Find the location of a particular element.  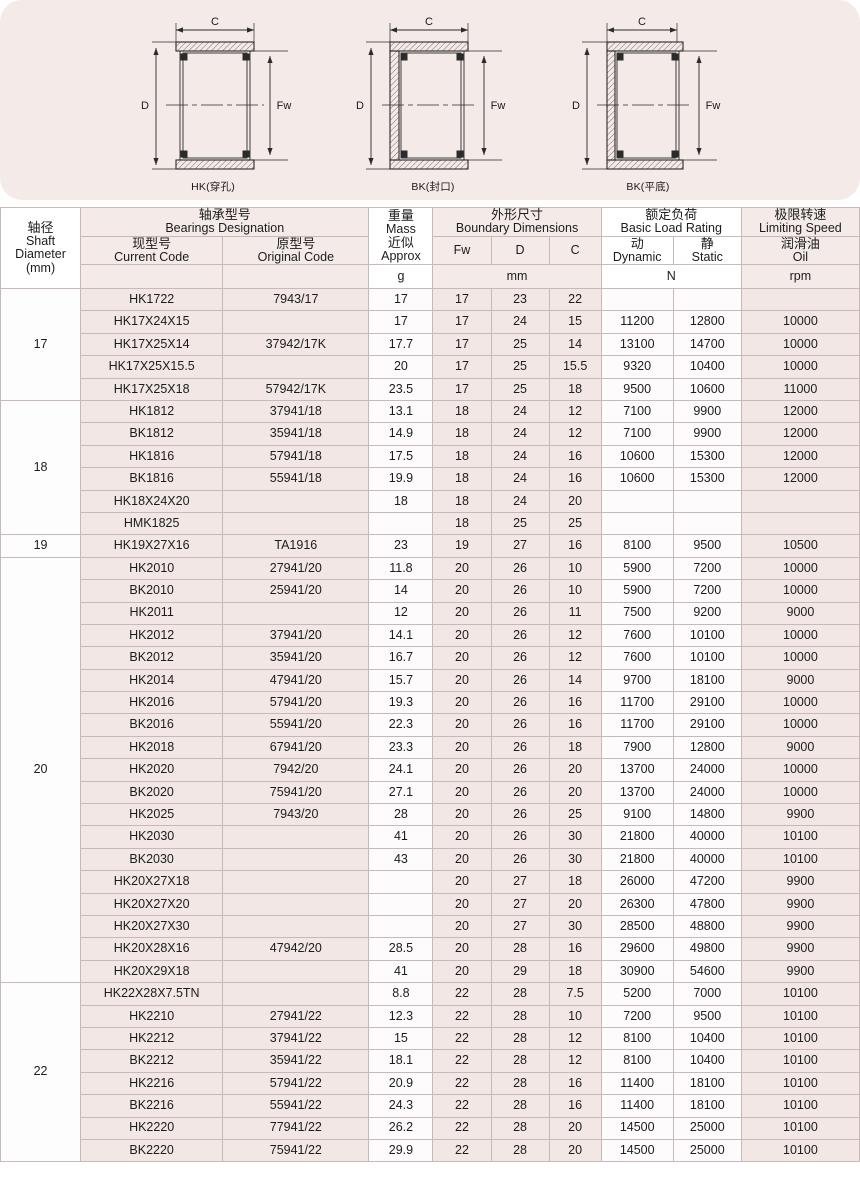

table-row: HK2014 47941/20 15.7 20 26 14 9700 18100 9000 is located at coordinates (430, 680).